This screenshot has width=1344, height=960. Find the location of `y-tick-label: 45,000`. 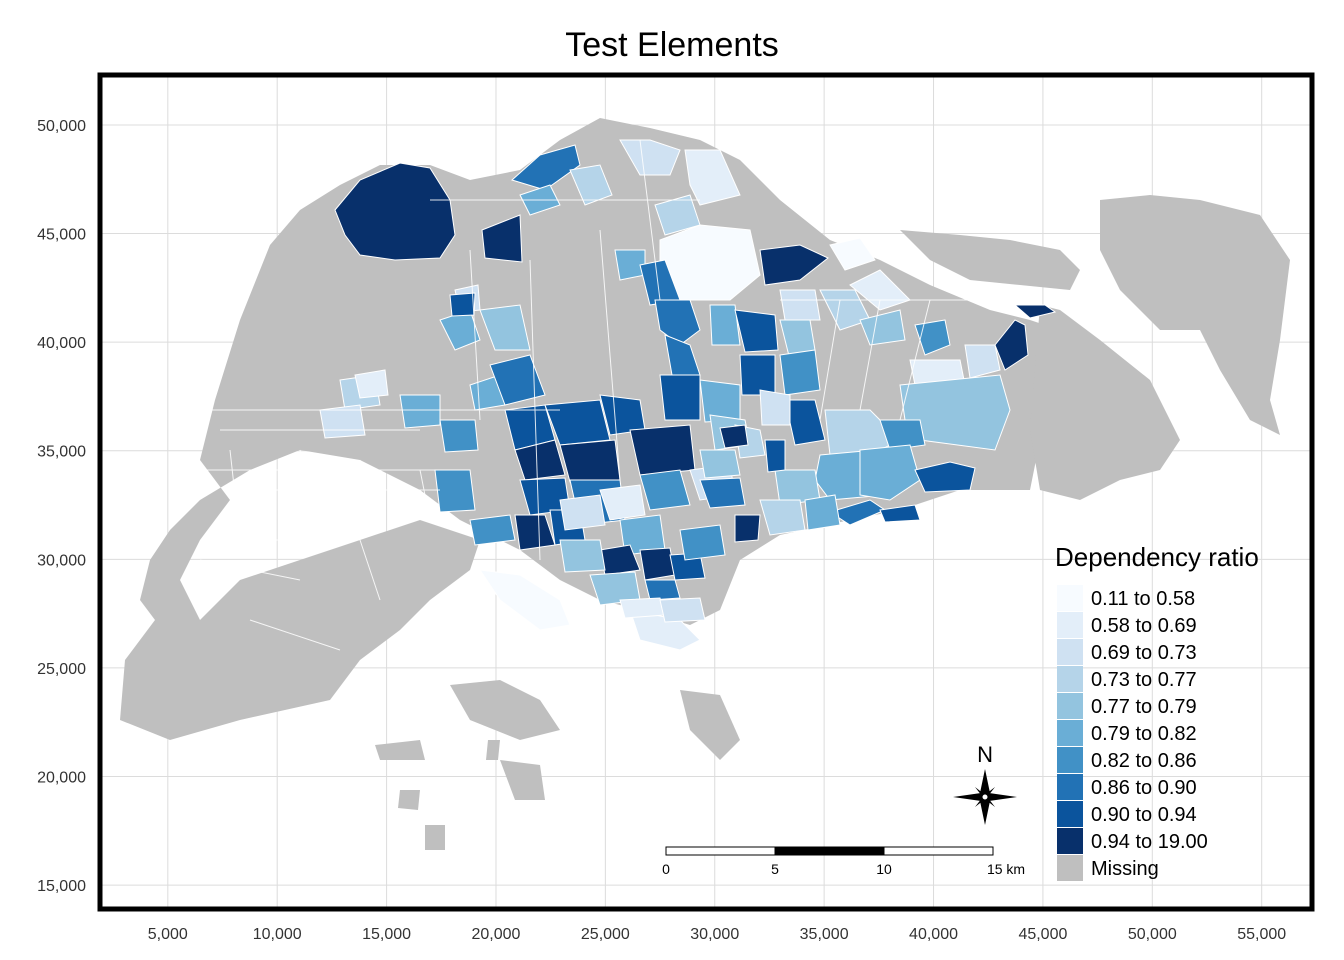

y-tick-label: 45,000 is located at coordinates (61, 235).